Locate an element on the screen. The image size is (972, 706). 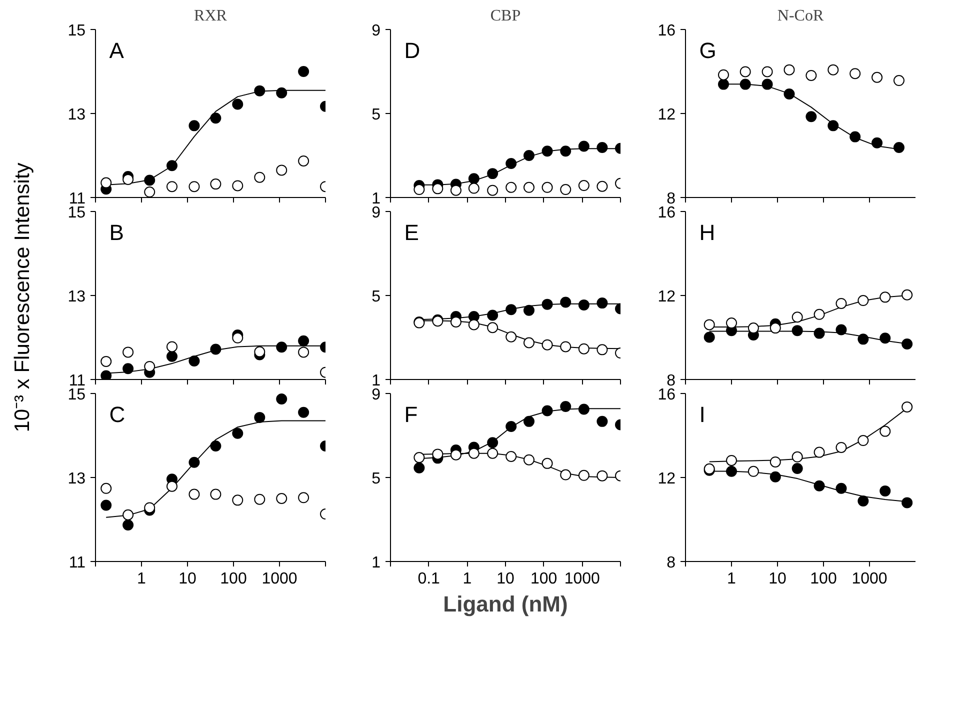
annotation: F is located at coordinates (411, 414).